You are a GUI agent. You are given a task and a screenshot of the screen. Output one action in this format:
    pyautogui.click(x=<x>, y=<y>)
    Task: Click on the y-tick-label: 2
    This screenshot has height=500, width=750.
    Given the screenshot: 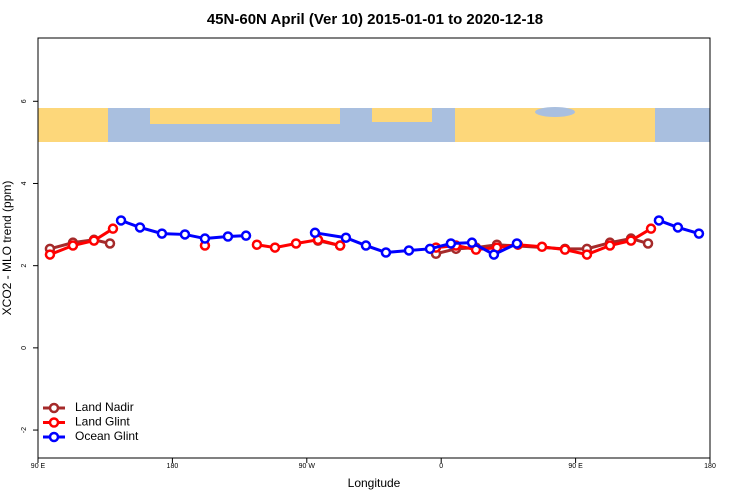 What is the action you would take?
    pyautogui.click(x=24, y=266)
    